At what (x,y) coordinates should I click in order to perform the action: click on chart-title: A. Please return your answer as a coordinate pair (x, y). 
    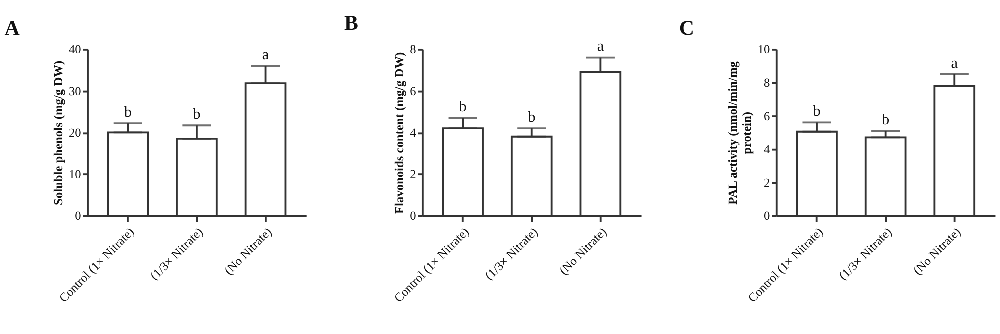
    Looking at the image, I should click on (12, 28).